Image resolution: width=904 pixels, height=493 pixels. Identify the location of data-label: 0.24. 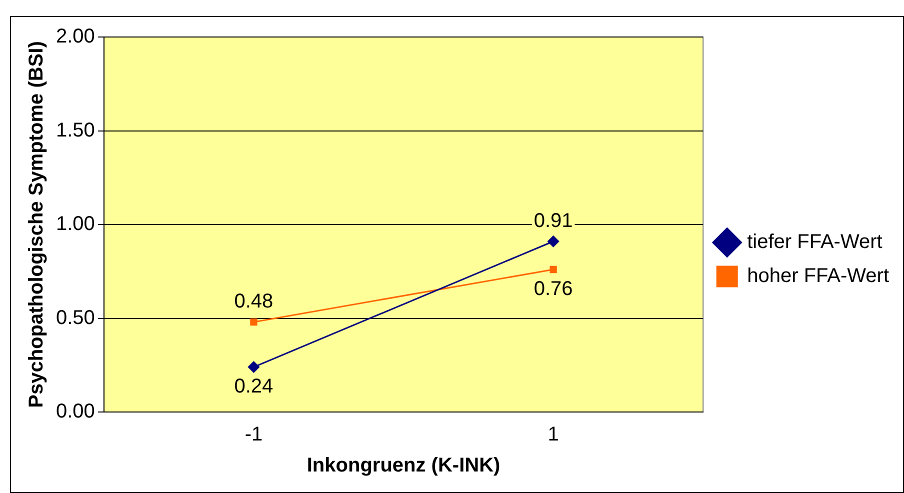
(254, 387).